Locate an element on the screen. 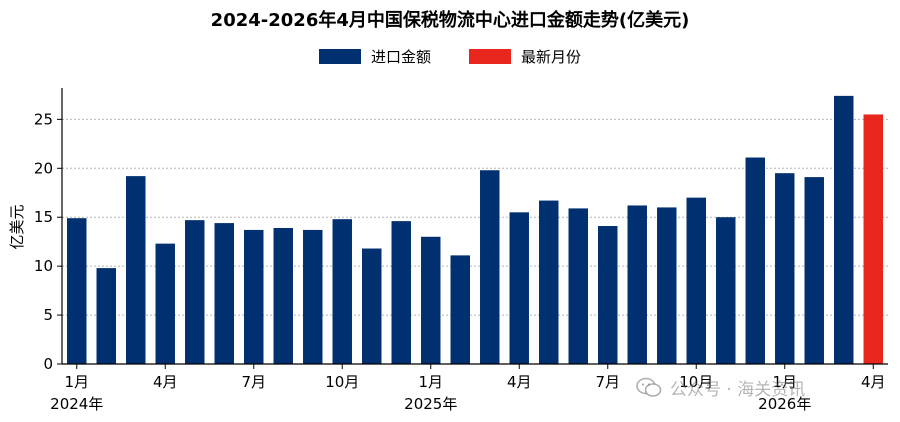 The image size is (900, 422). legend-item-latest: 最新月份 is located at coordinates (525, 56).